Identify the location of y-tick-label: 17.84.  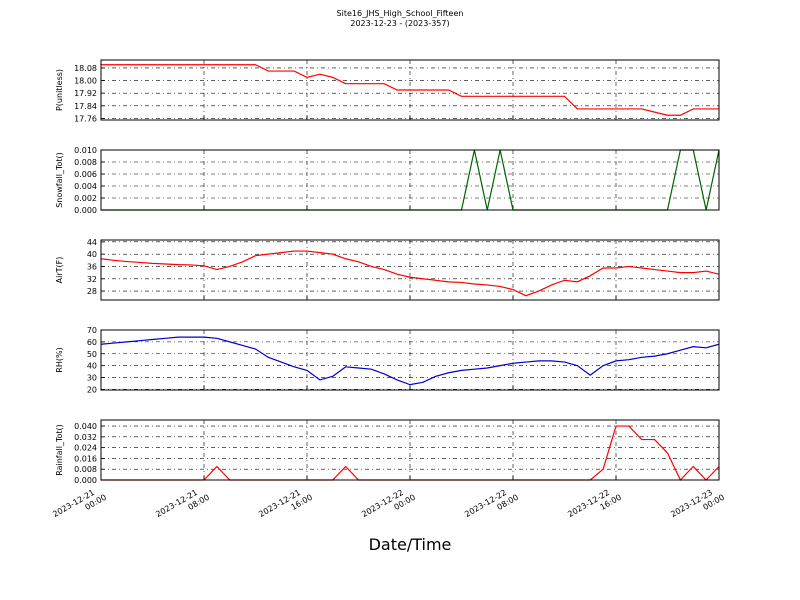
(85, 106).